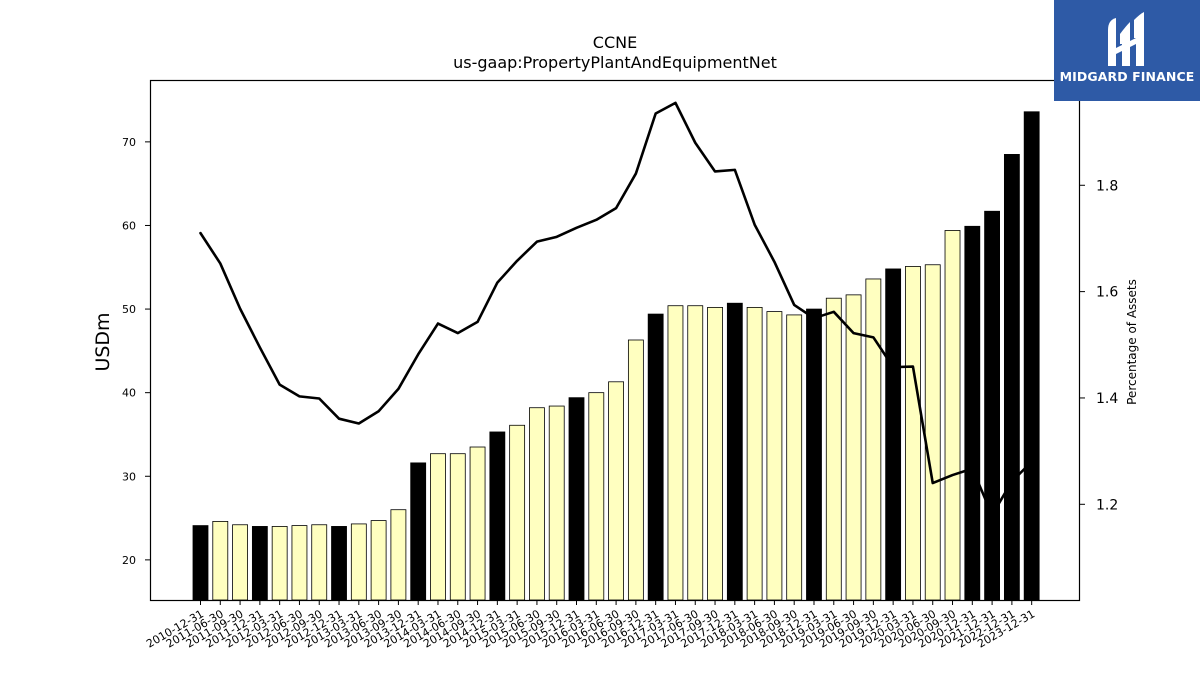  What do you see at coordinates (615, 42) in the screenshot?
I see `chart-title: CCNE` at bounding box center [615, 42].